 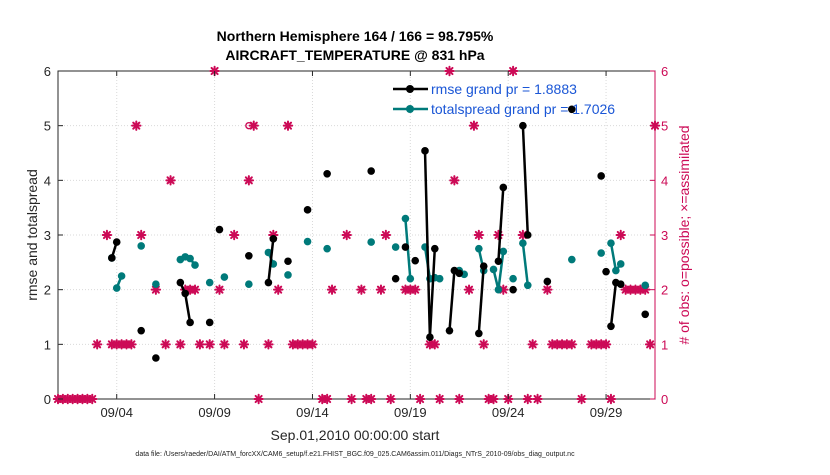 I want to click on legend-spread-marker, so click(x=410, y=109).